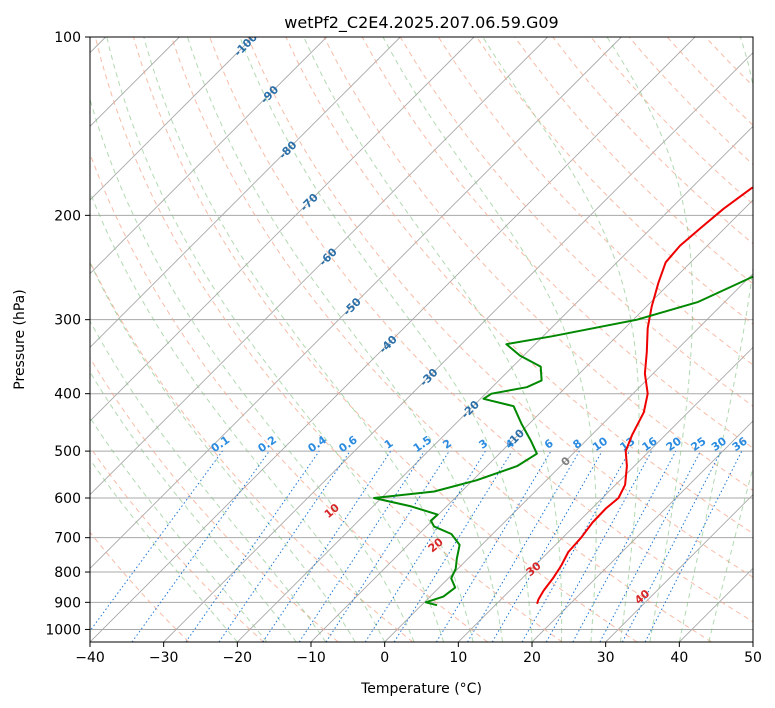  What do you see at coordinates (67, 216) in the screenshot?
I see `y-tick-label: 200` at bounding box center [67, 216].